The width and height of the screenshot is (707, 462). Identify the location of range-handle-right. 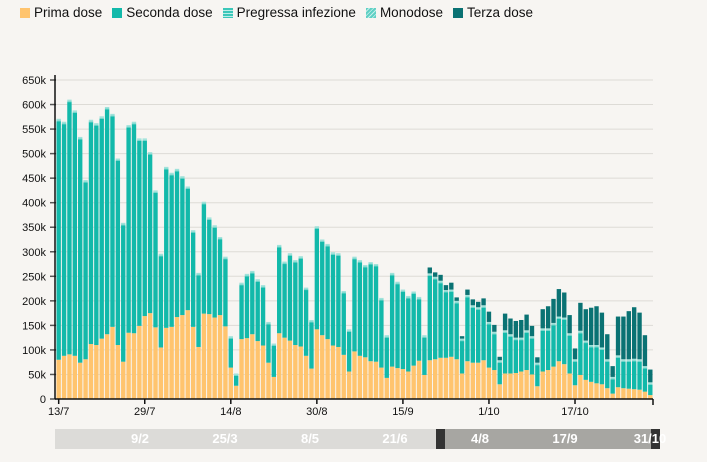
(655, 439).